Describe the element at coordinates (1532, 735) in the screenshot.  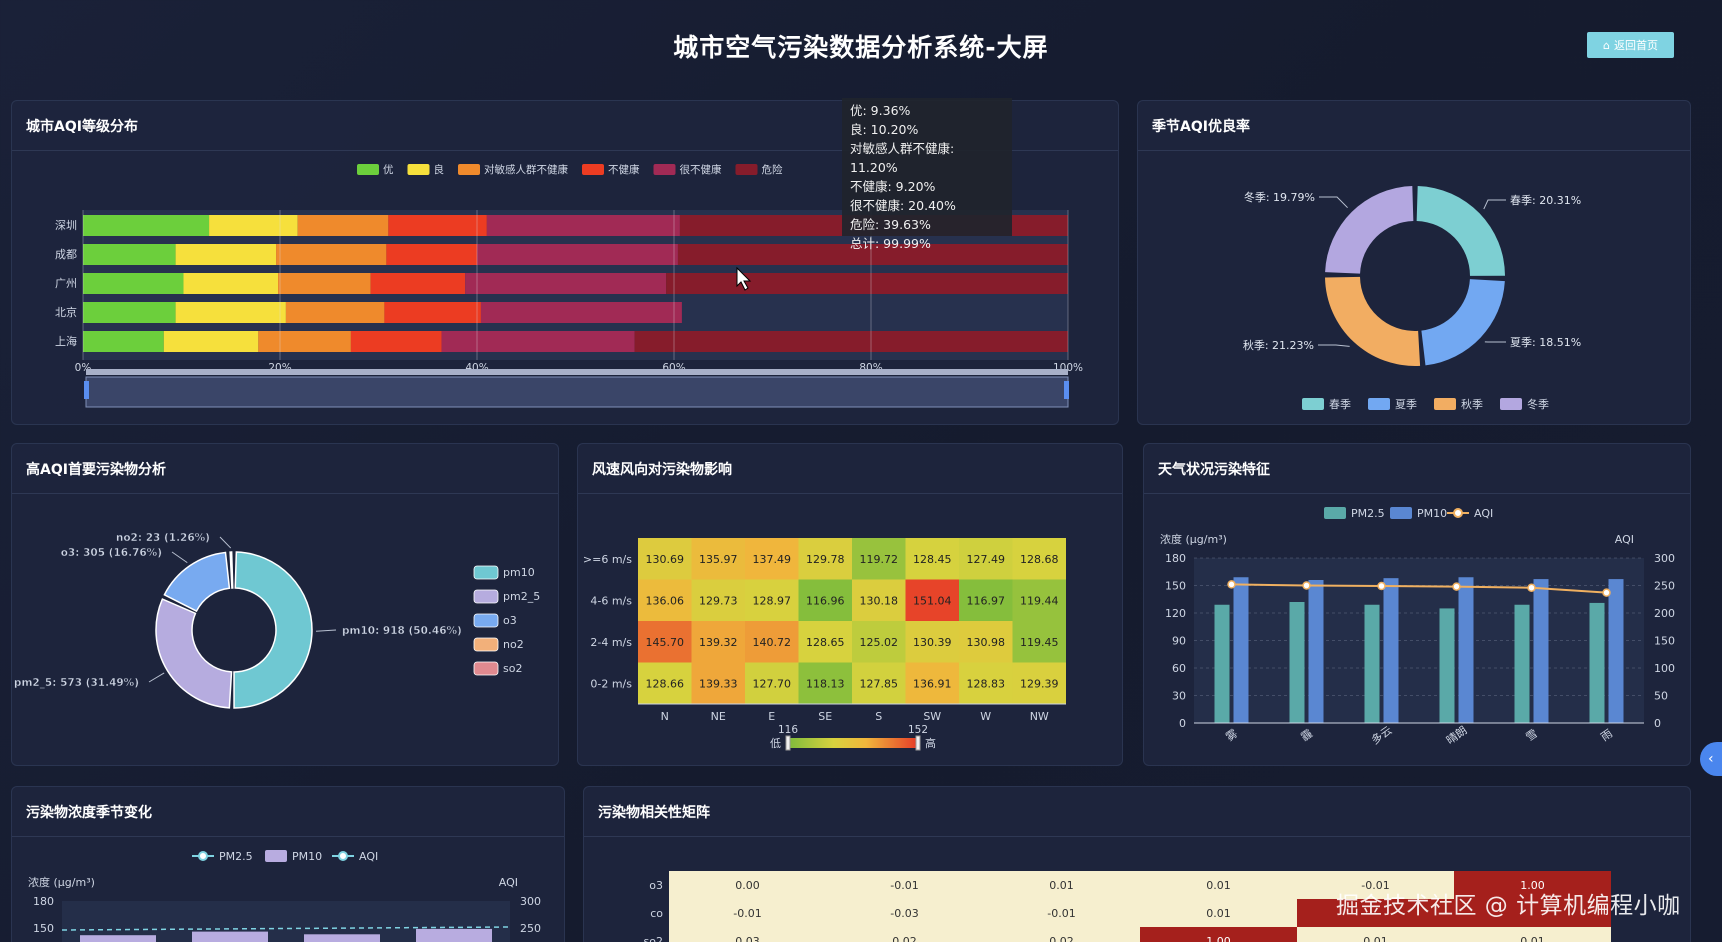
I see `x-tick-label: 雪` at that location.